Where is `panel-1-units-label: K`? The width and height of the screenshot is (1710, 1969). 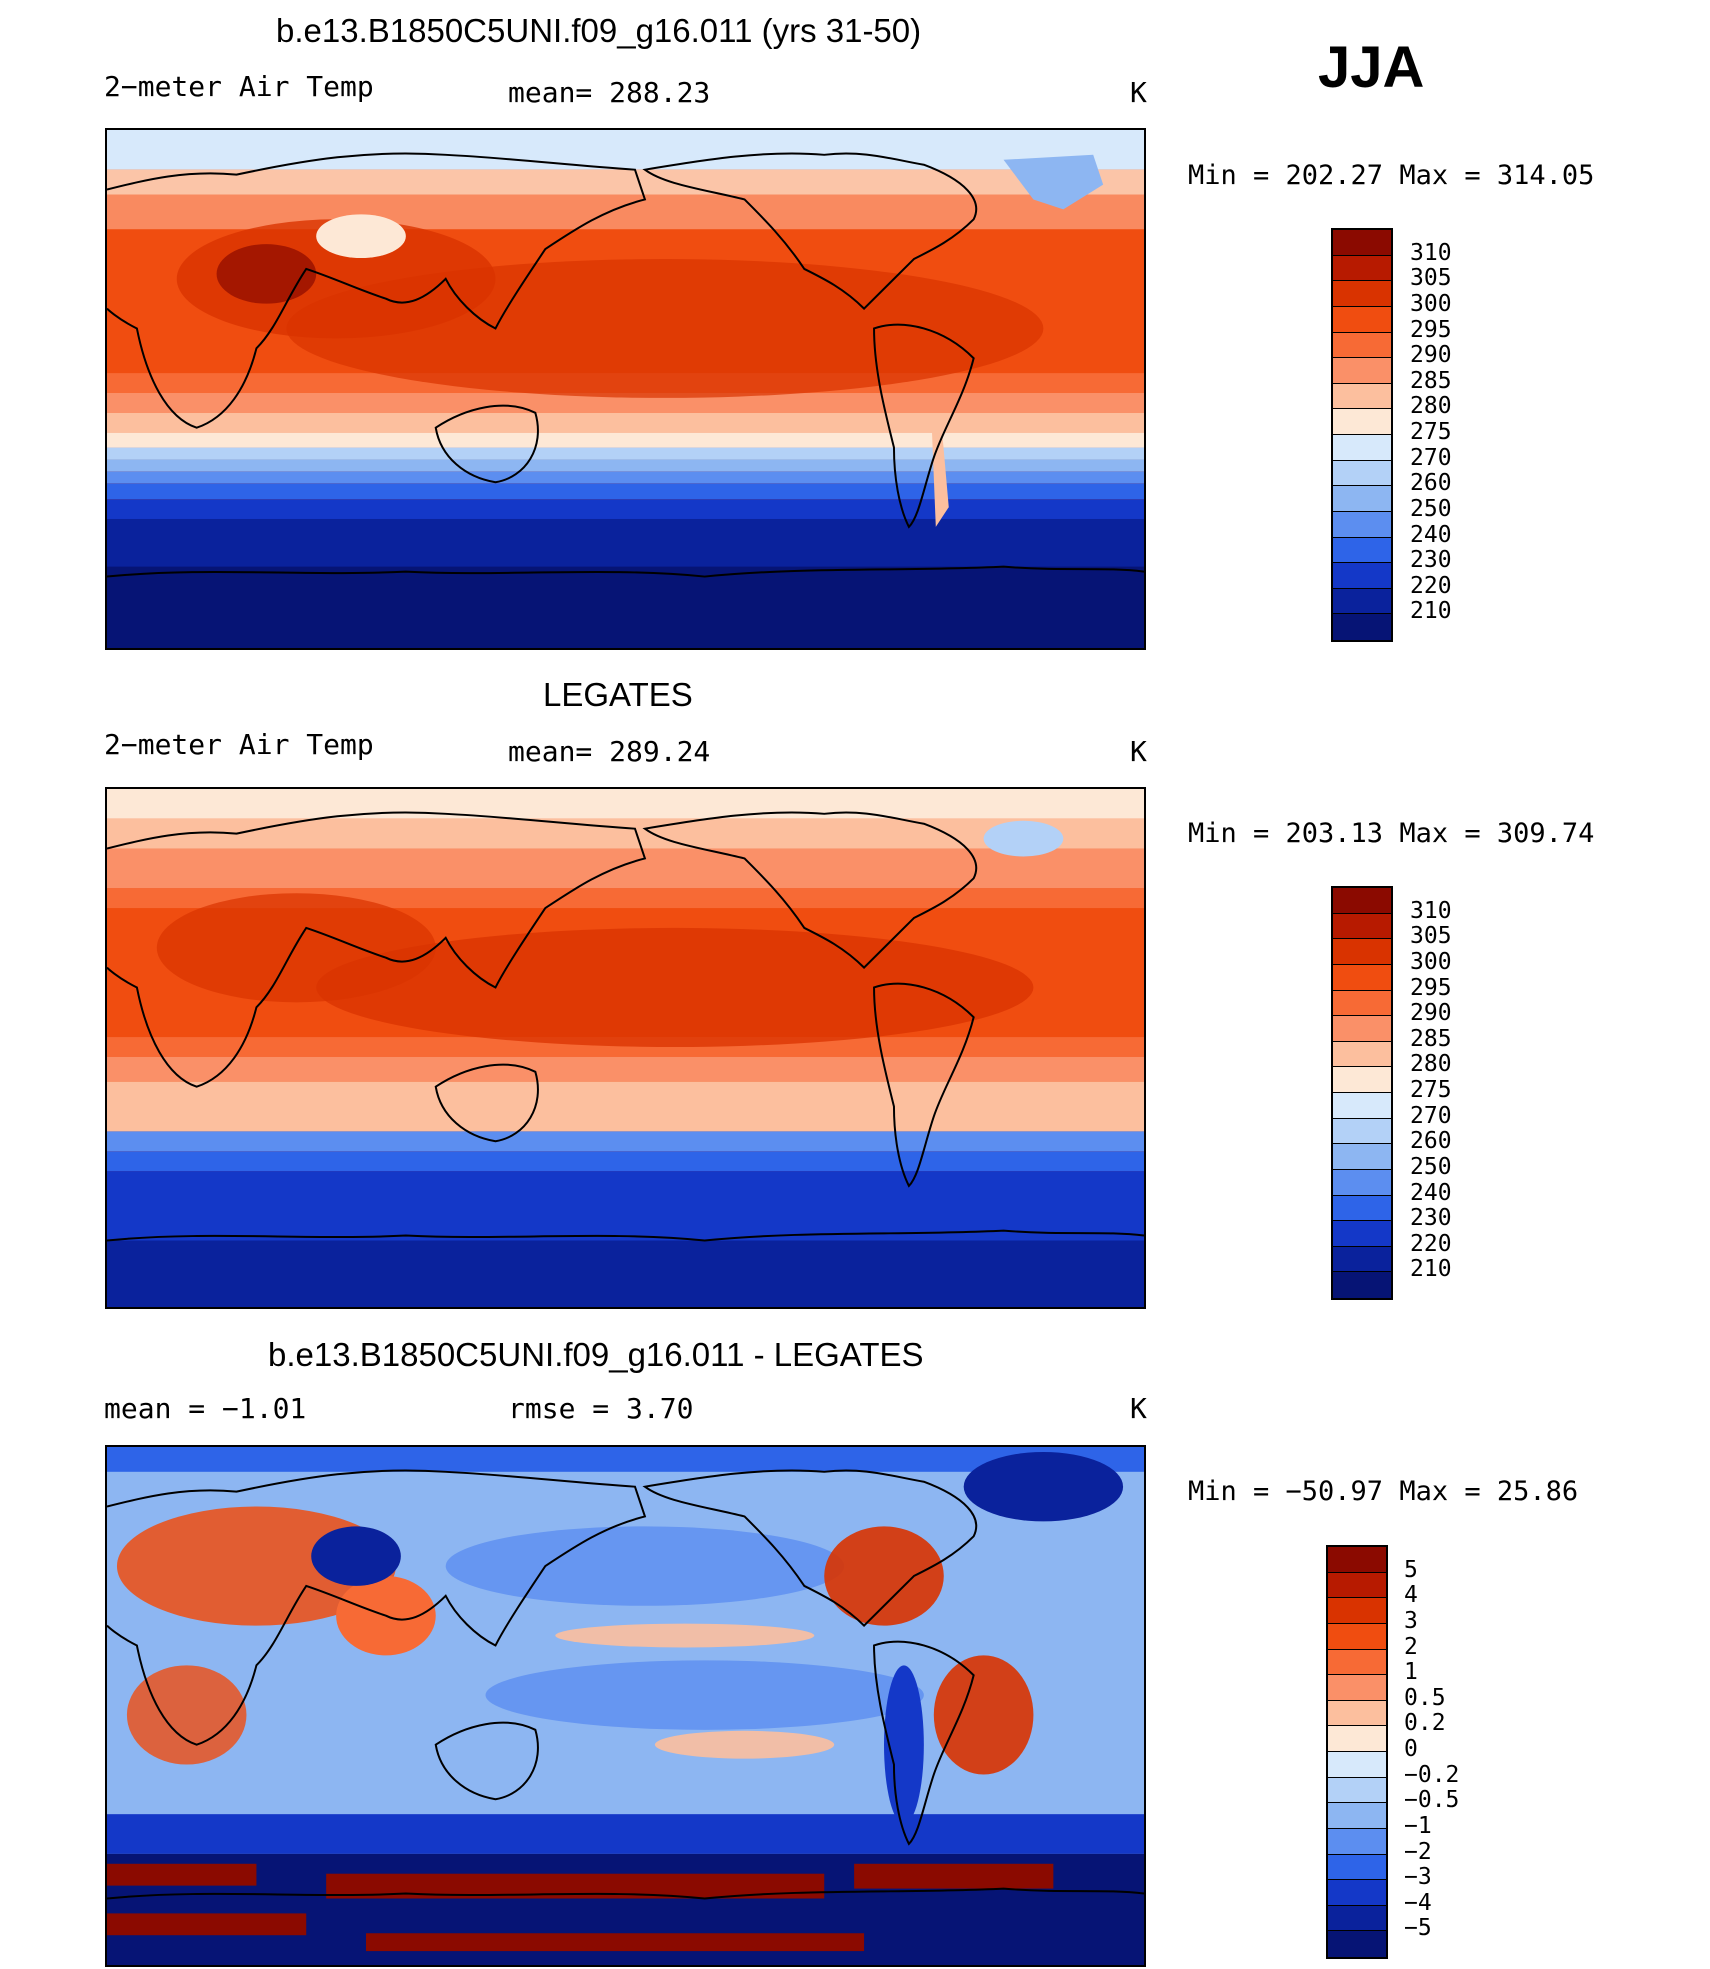 panel-1-units-label: K is located at coordinates (1138, 92).